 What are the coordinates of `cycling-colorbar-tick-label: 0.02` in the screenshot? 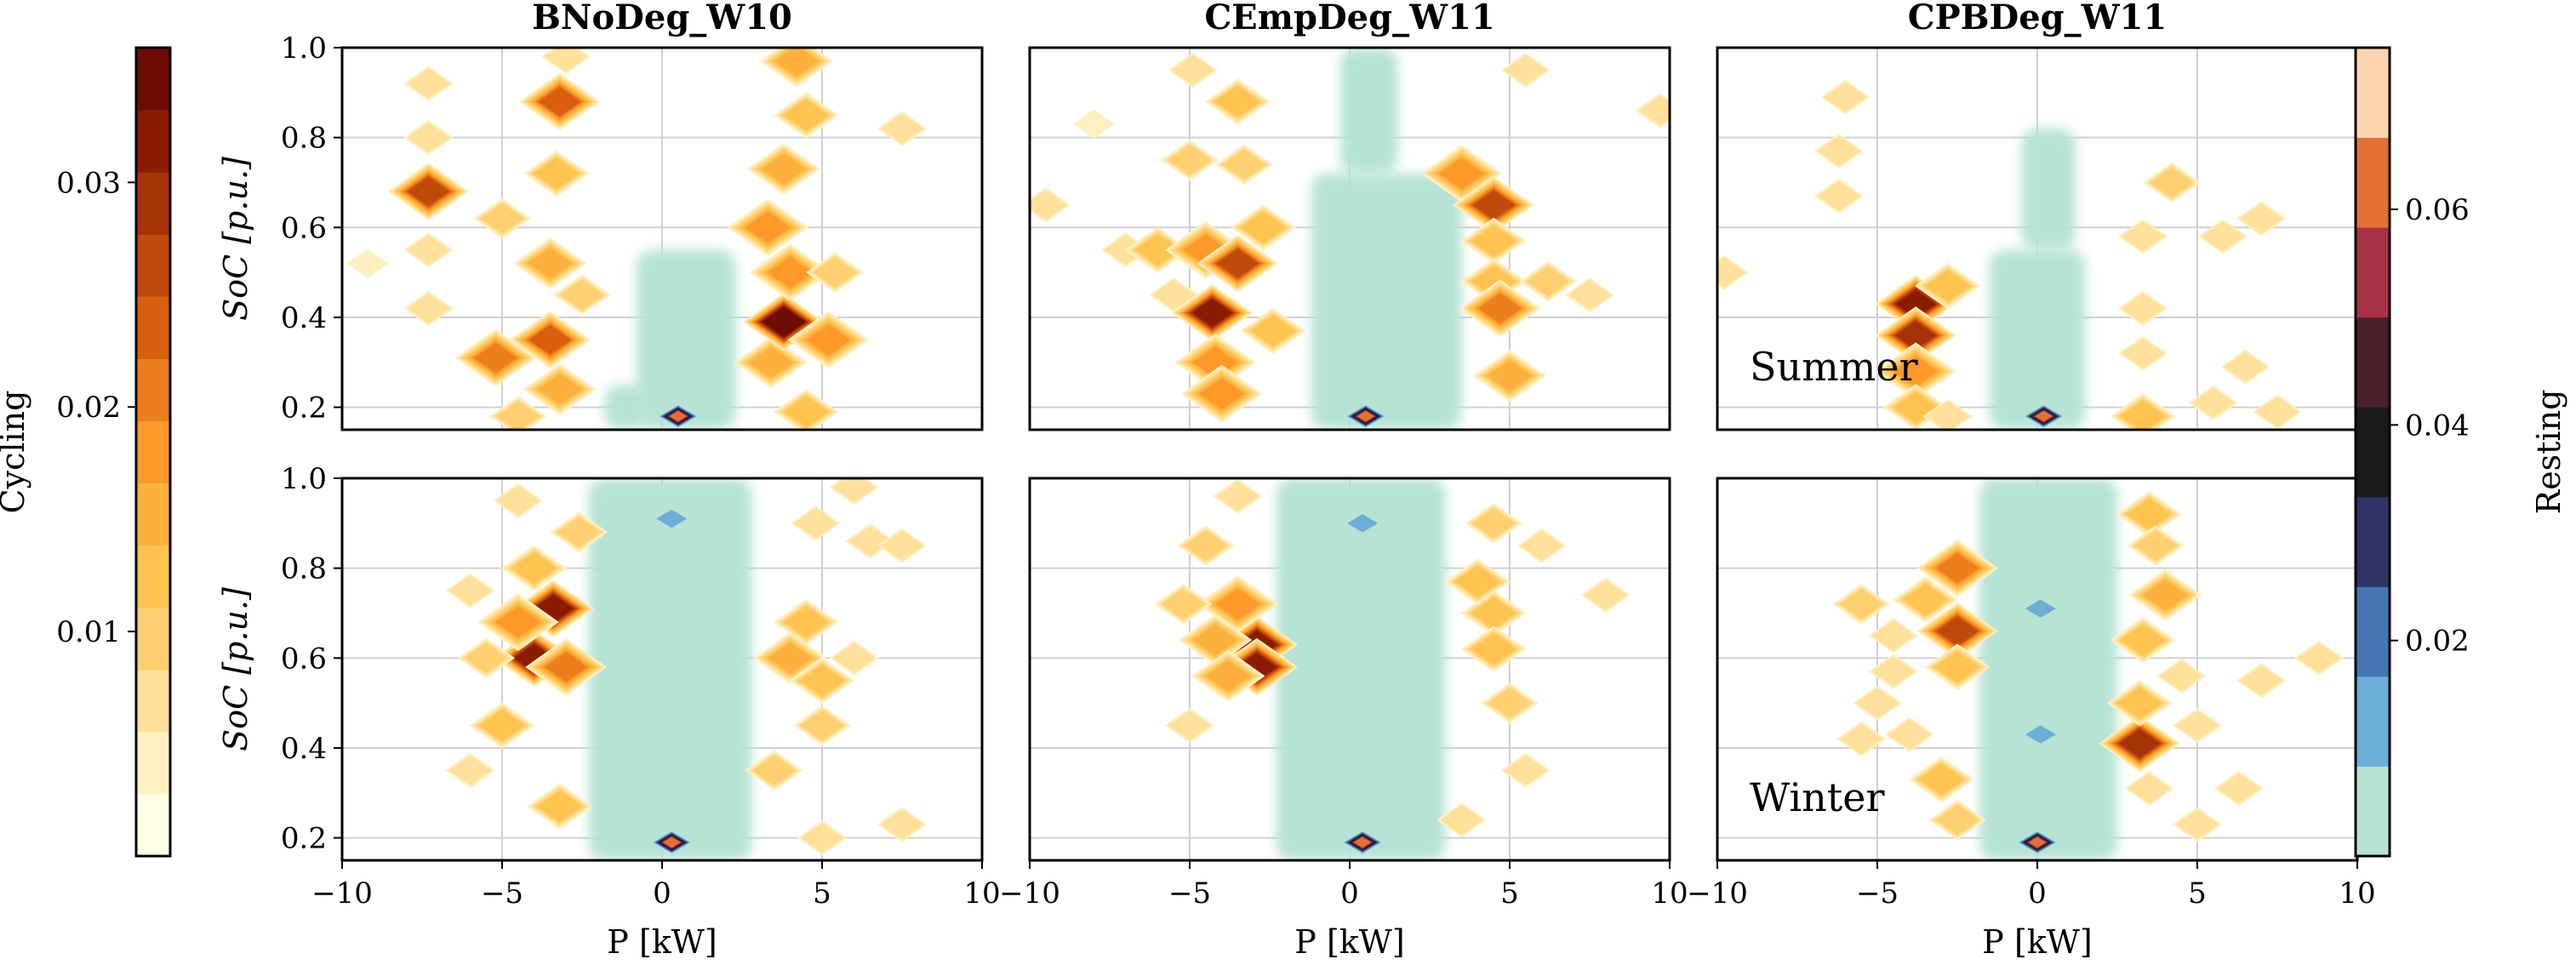 It's located at (88, 408).